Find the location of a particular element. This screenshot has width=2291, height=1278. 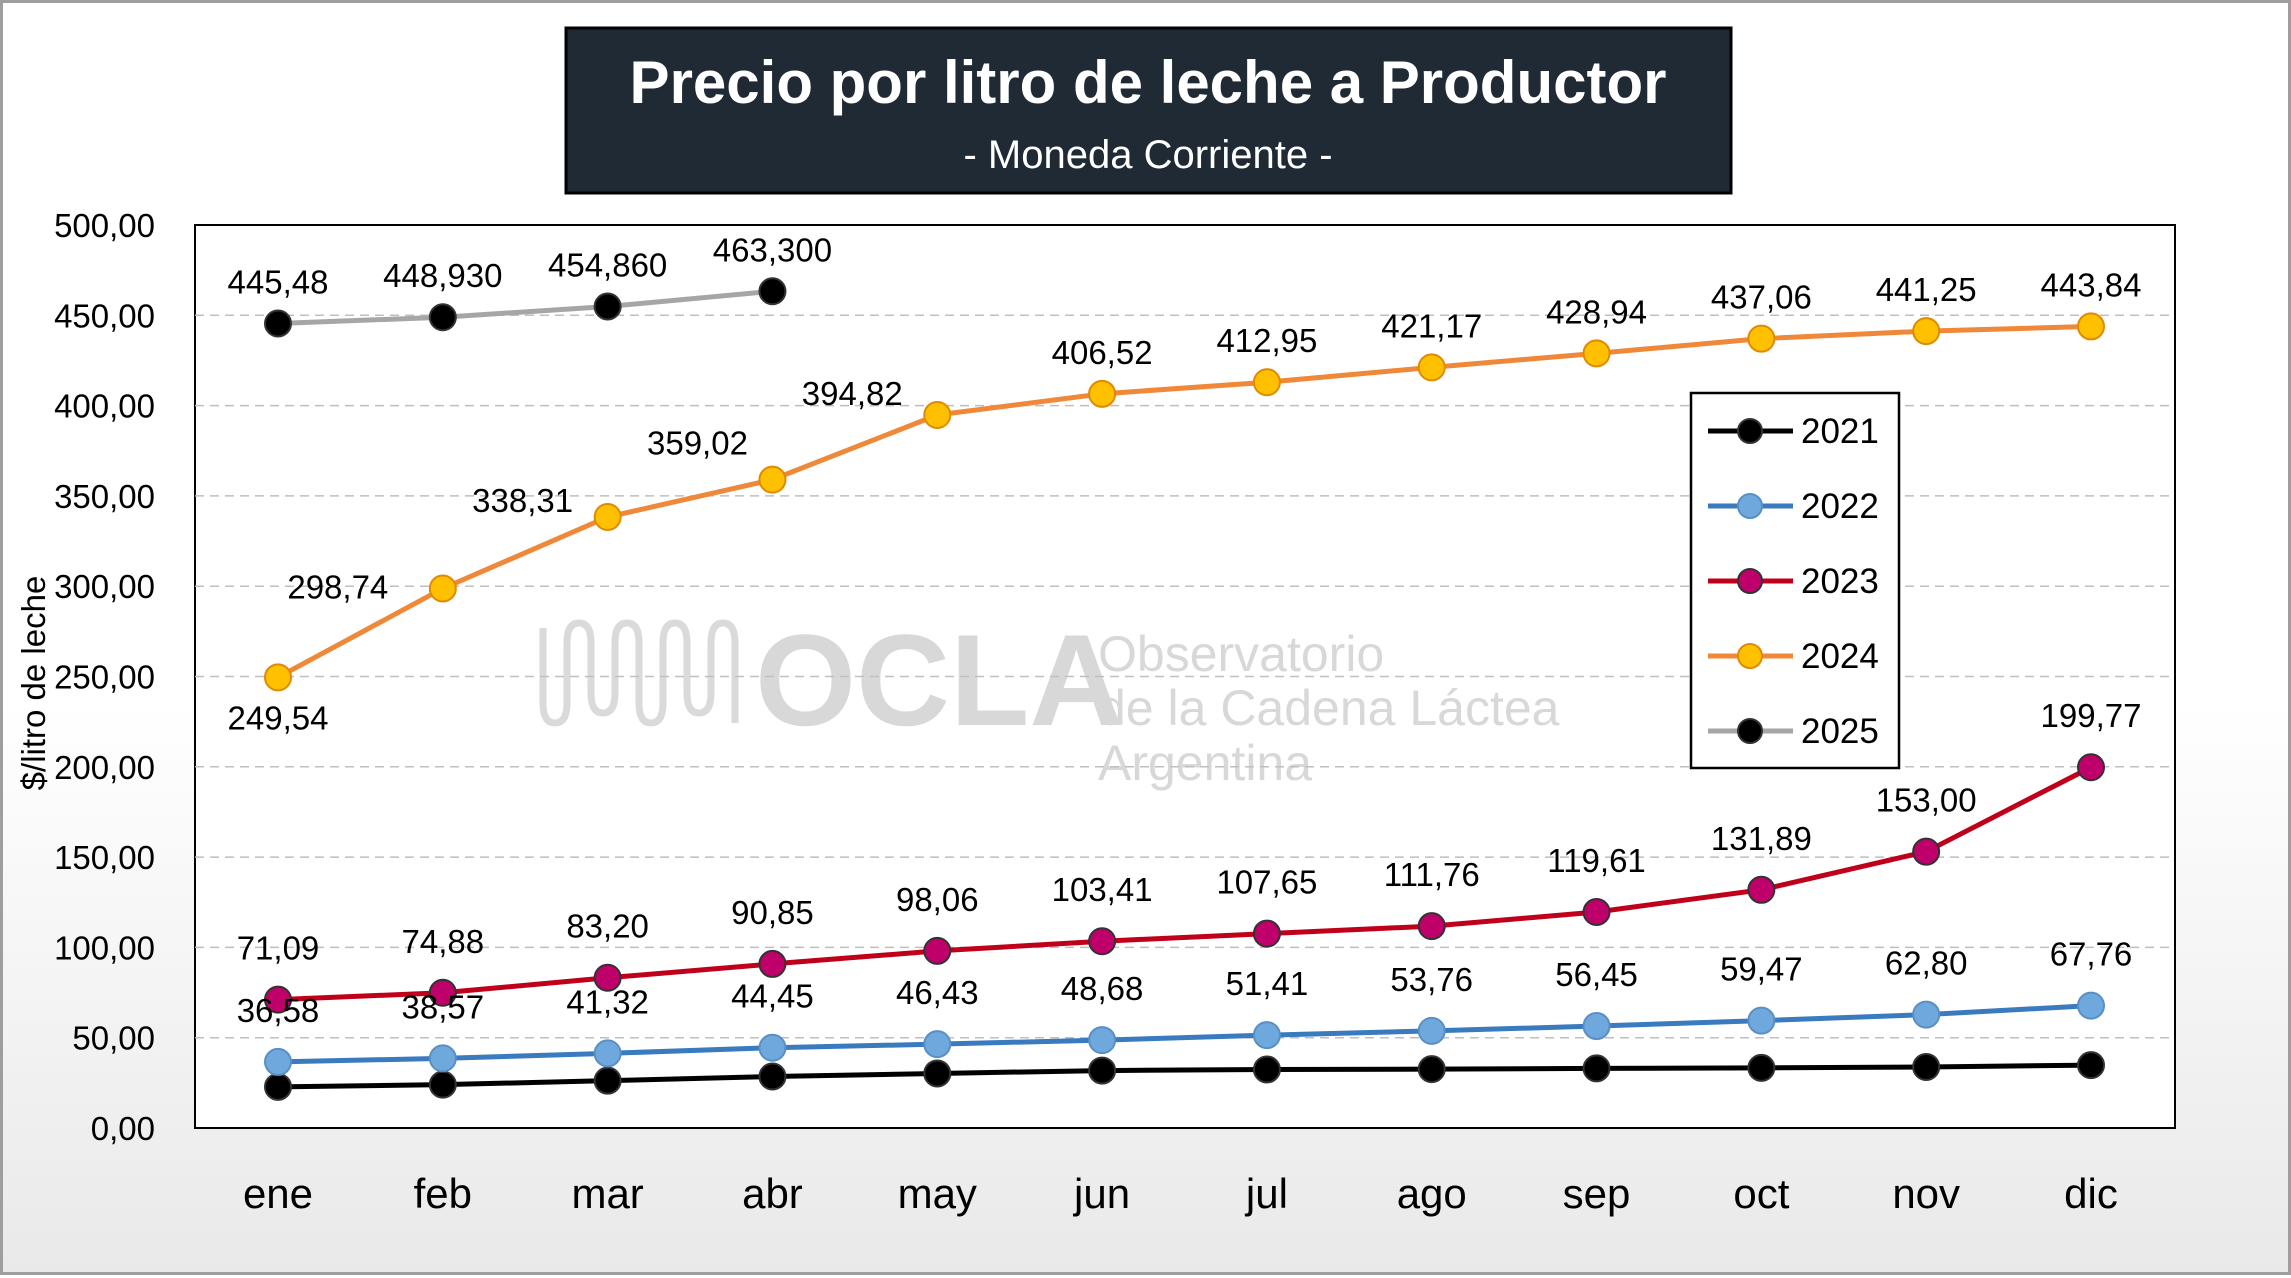

series-2025 is located at coordinates (525, 307).